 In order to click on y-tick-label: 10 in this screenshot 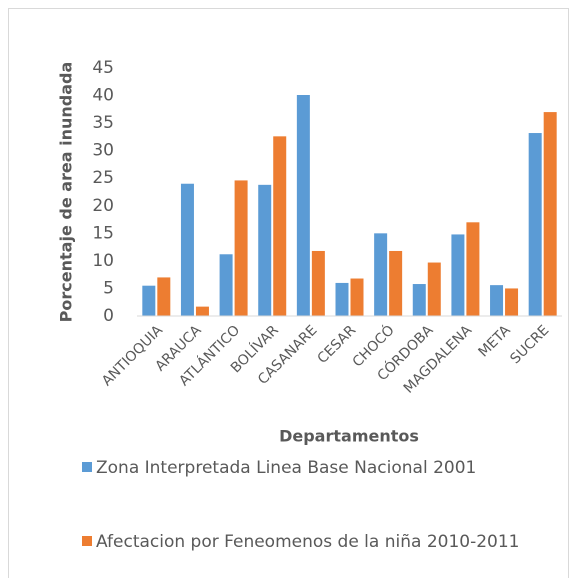, I will do `click(103, 261)`.